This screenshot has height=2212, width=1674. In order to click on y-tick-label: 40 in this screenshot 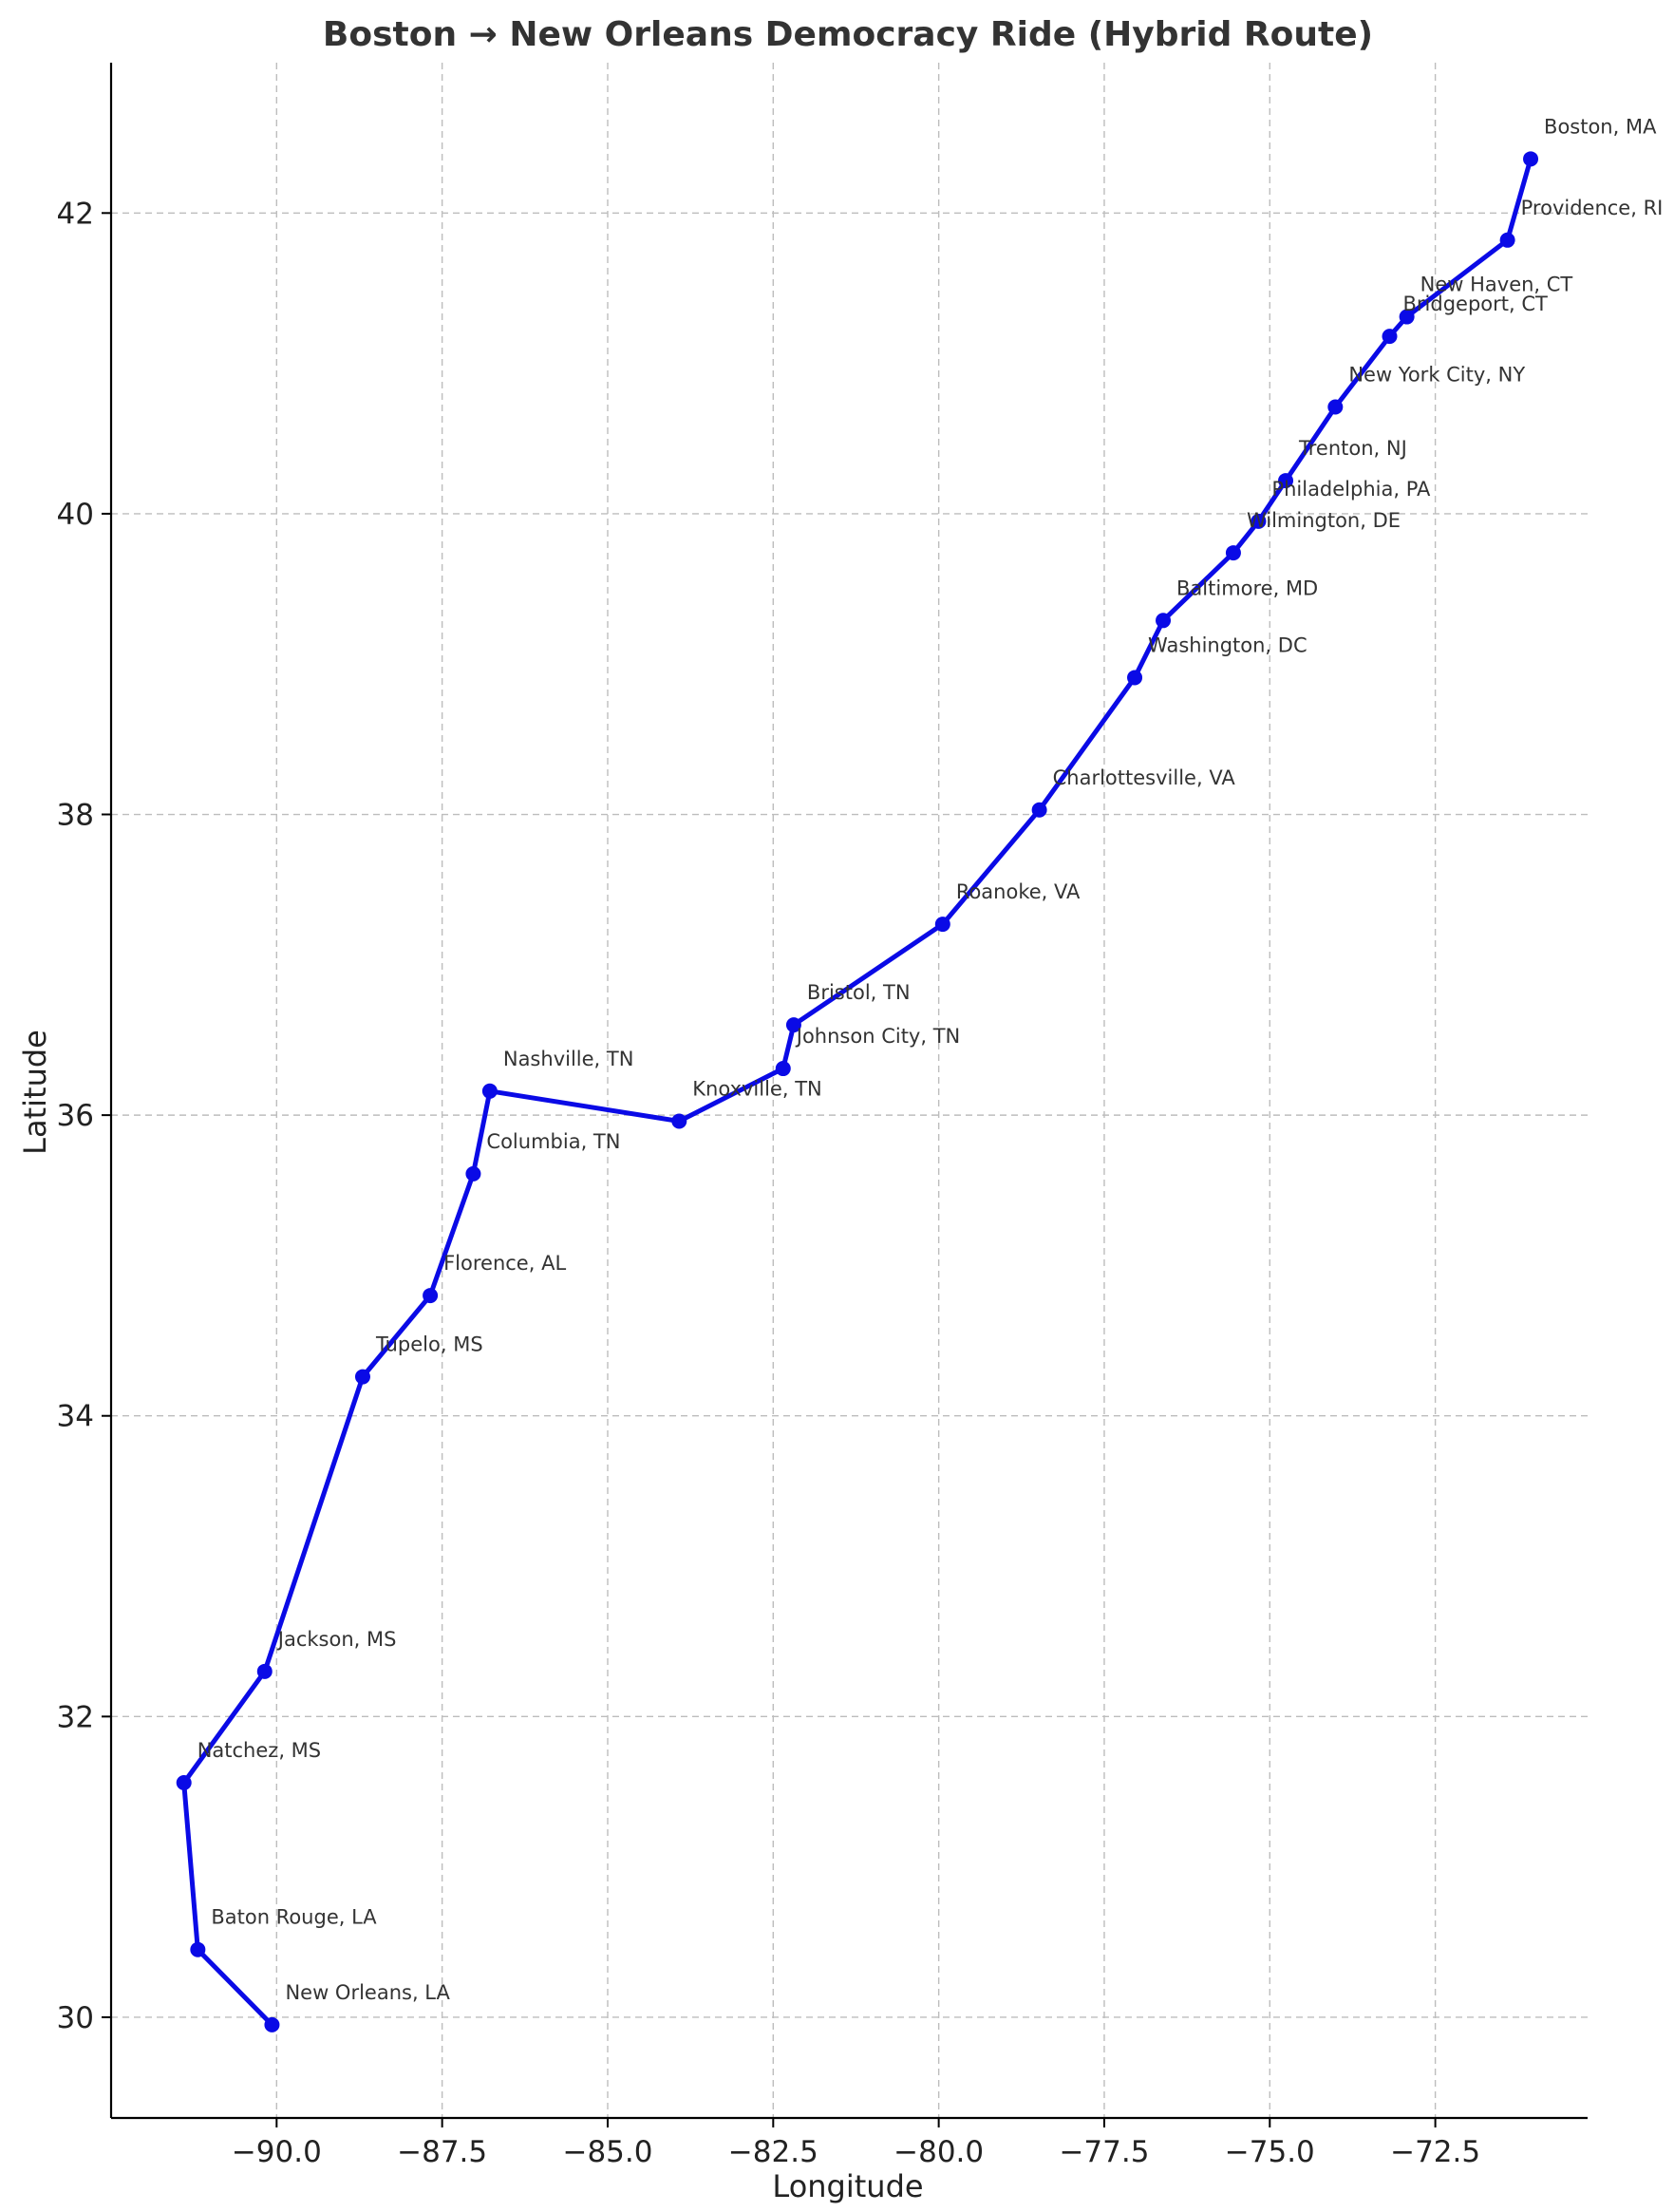, I will do `click(75, 515)`.